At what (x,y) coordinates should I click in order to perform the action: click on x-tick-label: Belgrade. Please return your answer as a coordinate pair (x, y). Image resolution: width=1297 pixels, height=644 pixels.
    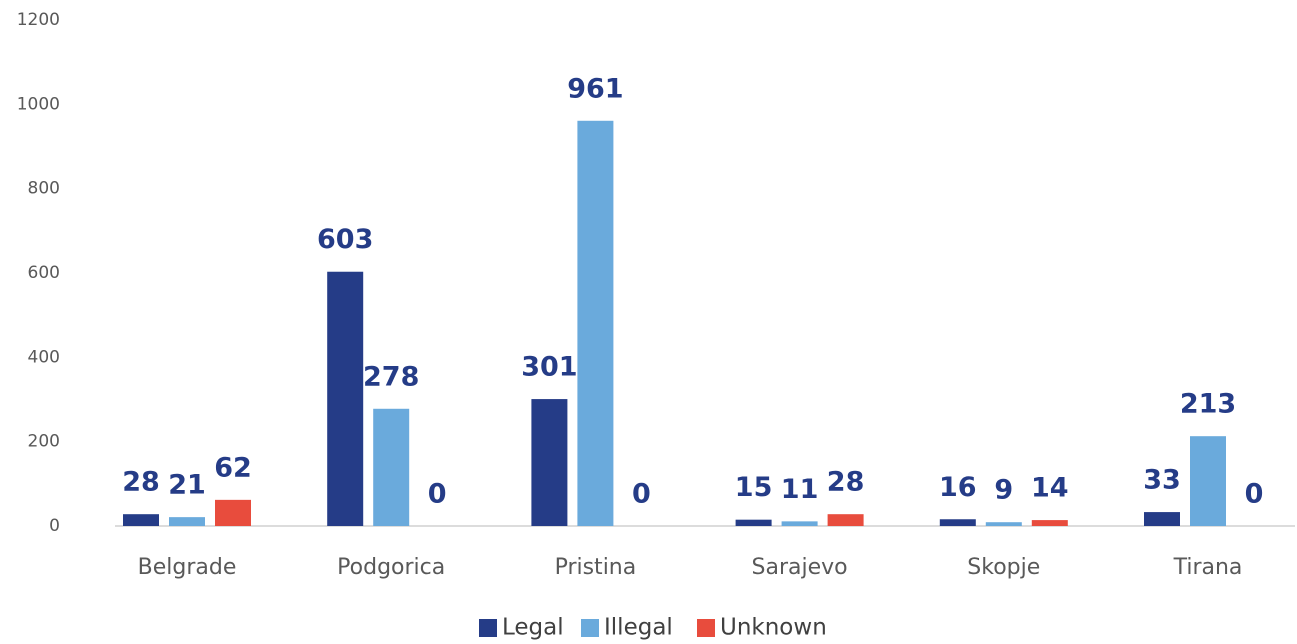
    Looking at the image, I should click on (187, 567).